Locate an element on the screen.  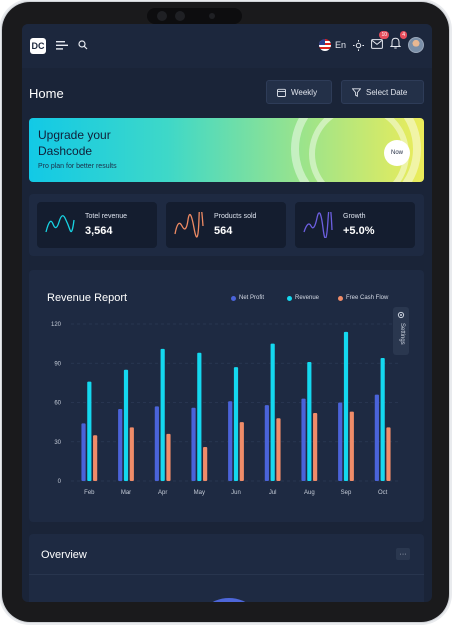
sun-icon is located at coordinates (358, 45).